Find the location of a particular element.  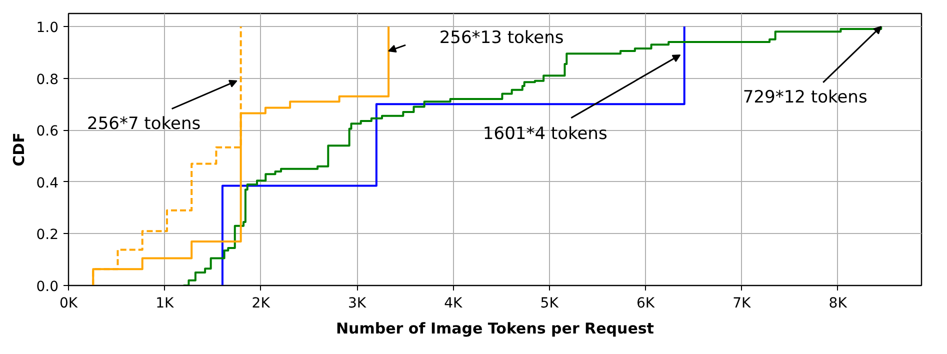

x-tick-label: 4K is located at coordinates (454, 304).